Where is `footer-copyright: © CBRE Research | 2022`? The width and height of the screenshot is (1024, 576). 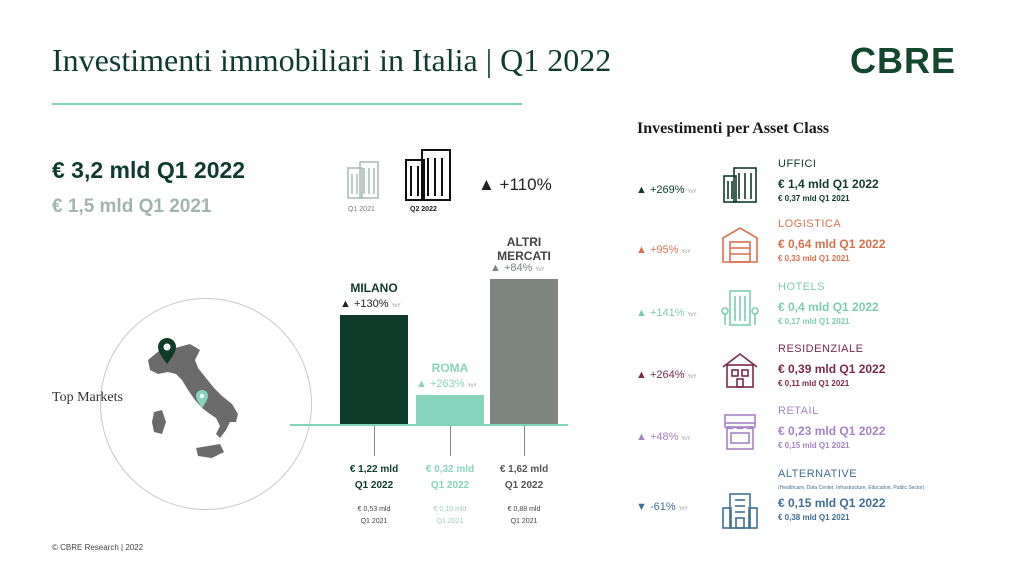
footer-copyright: © CBRE Research | 2022 is located at coordinates (98, 547).